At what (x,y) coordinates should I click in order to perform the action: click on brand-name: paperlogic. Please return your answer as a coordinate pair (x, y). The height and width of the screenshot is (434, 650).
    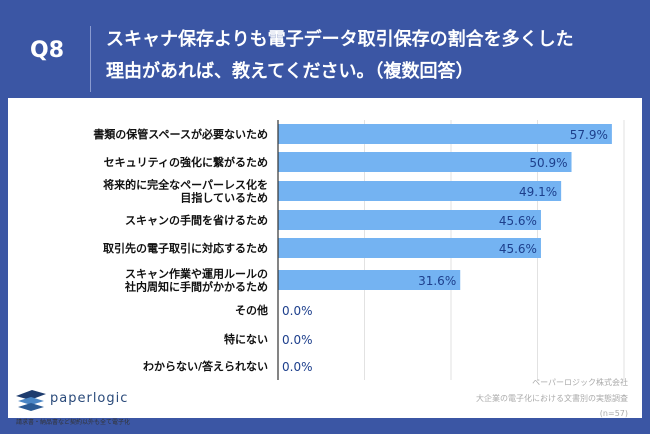
    Looking at the image, I should click on (89, 398).